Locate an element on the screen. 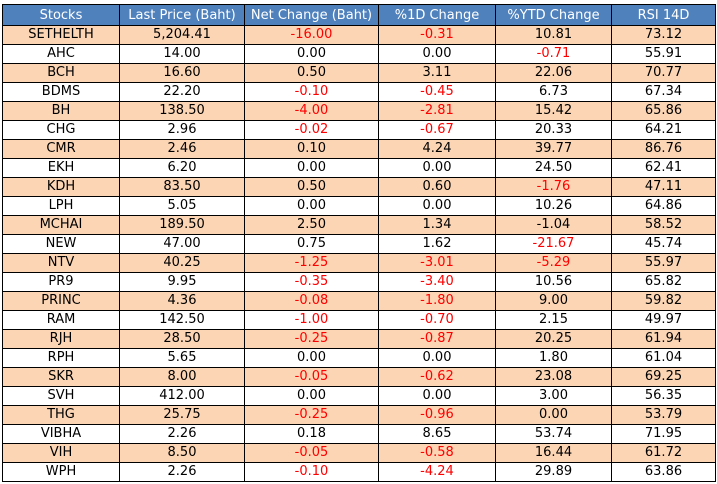 The width and height of the screenshot is (717, 484). change-ytd: -0.71 is located at coordinates (553, 54).